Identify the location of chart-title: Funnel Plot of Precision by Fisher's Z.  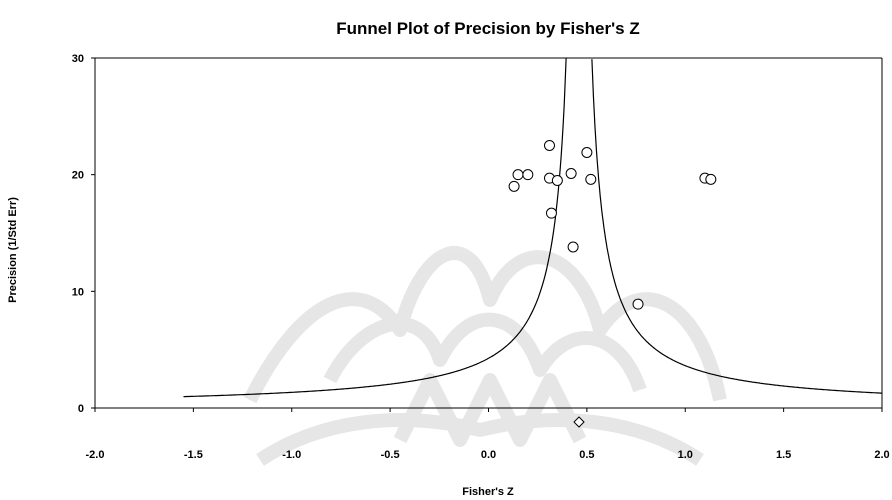
(487, 28).